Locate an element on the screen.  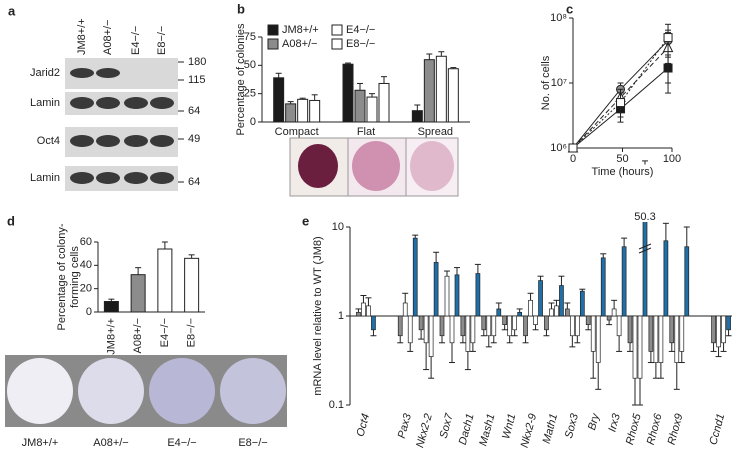
x-tick-label: Mash1 is located at coordinates (487, 429).